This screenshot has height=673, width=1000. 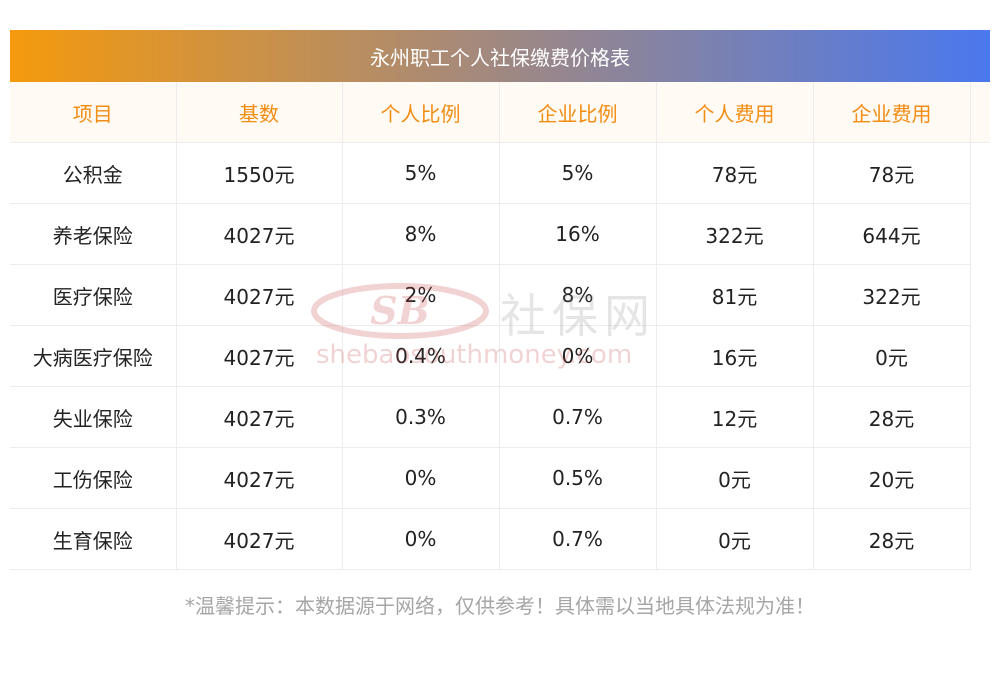 I want to click on table-cell: 644元, so click(x=892, y=234).